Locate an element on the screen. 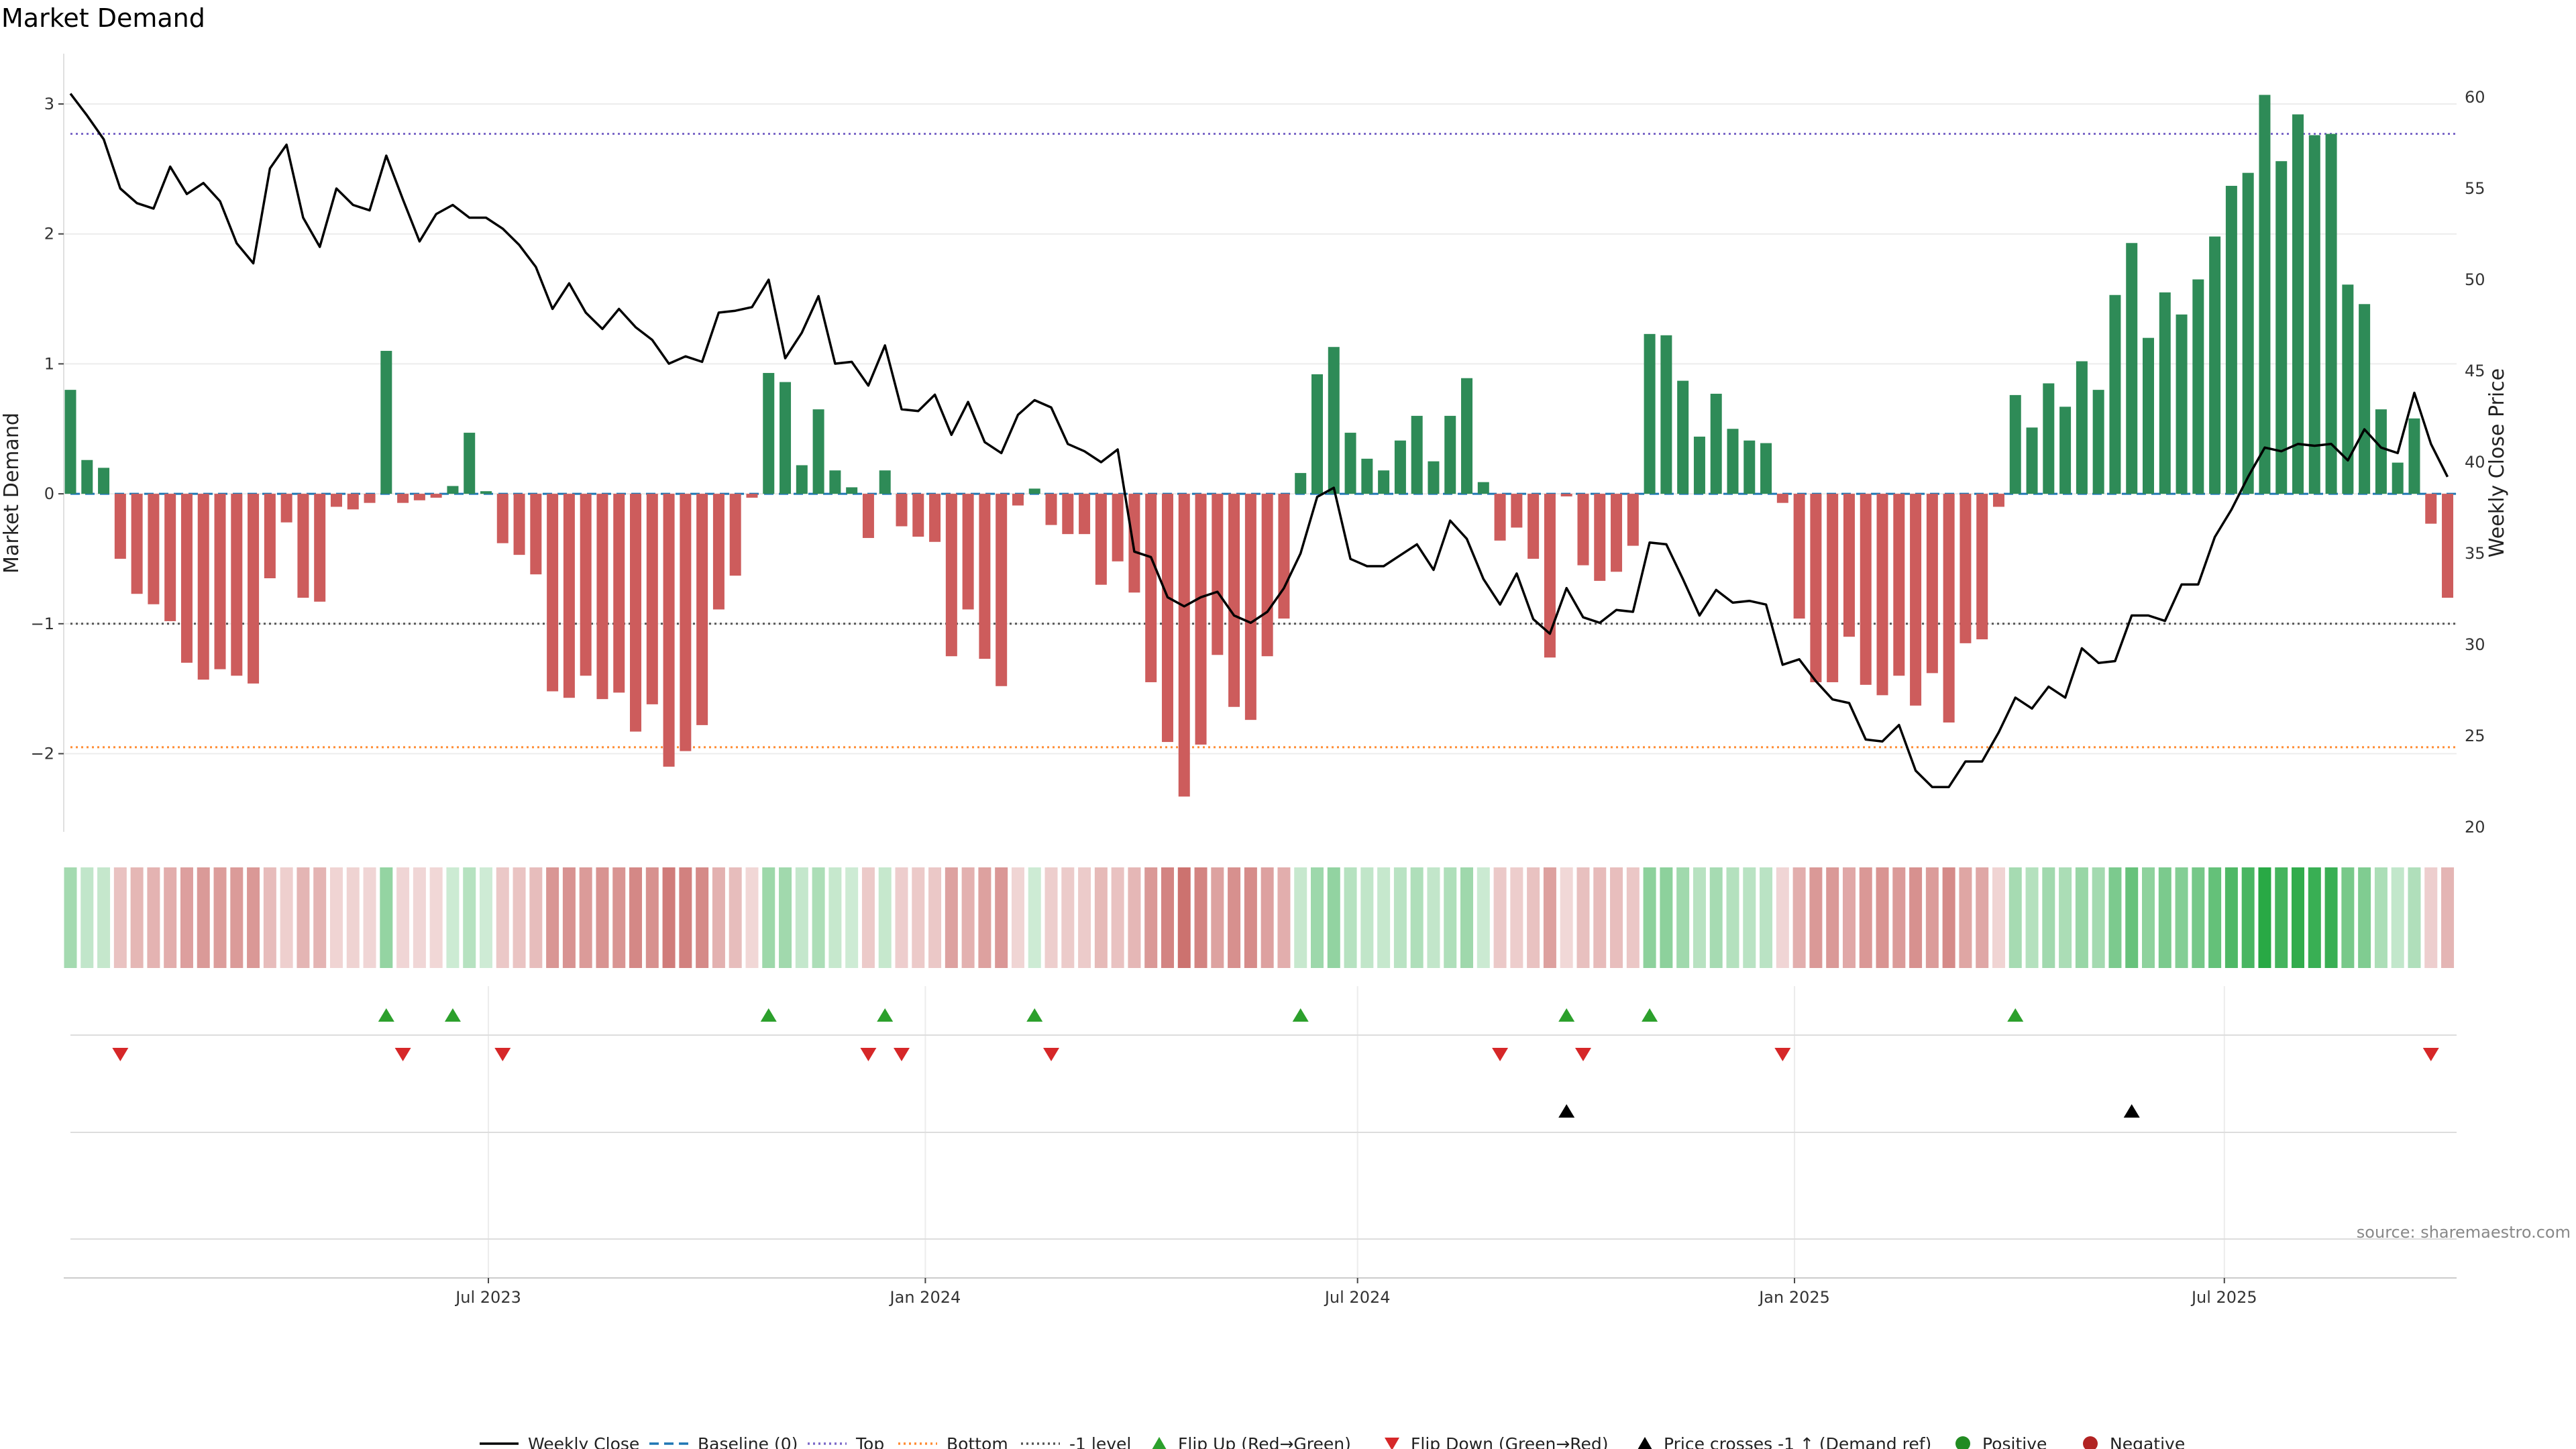  demand-heat-strip is located at coordinates (1259, 917).